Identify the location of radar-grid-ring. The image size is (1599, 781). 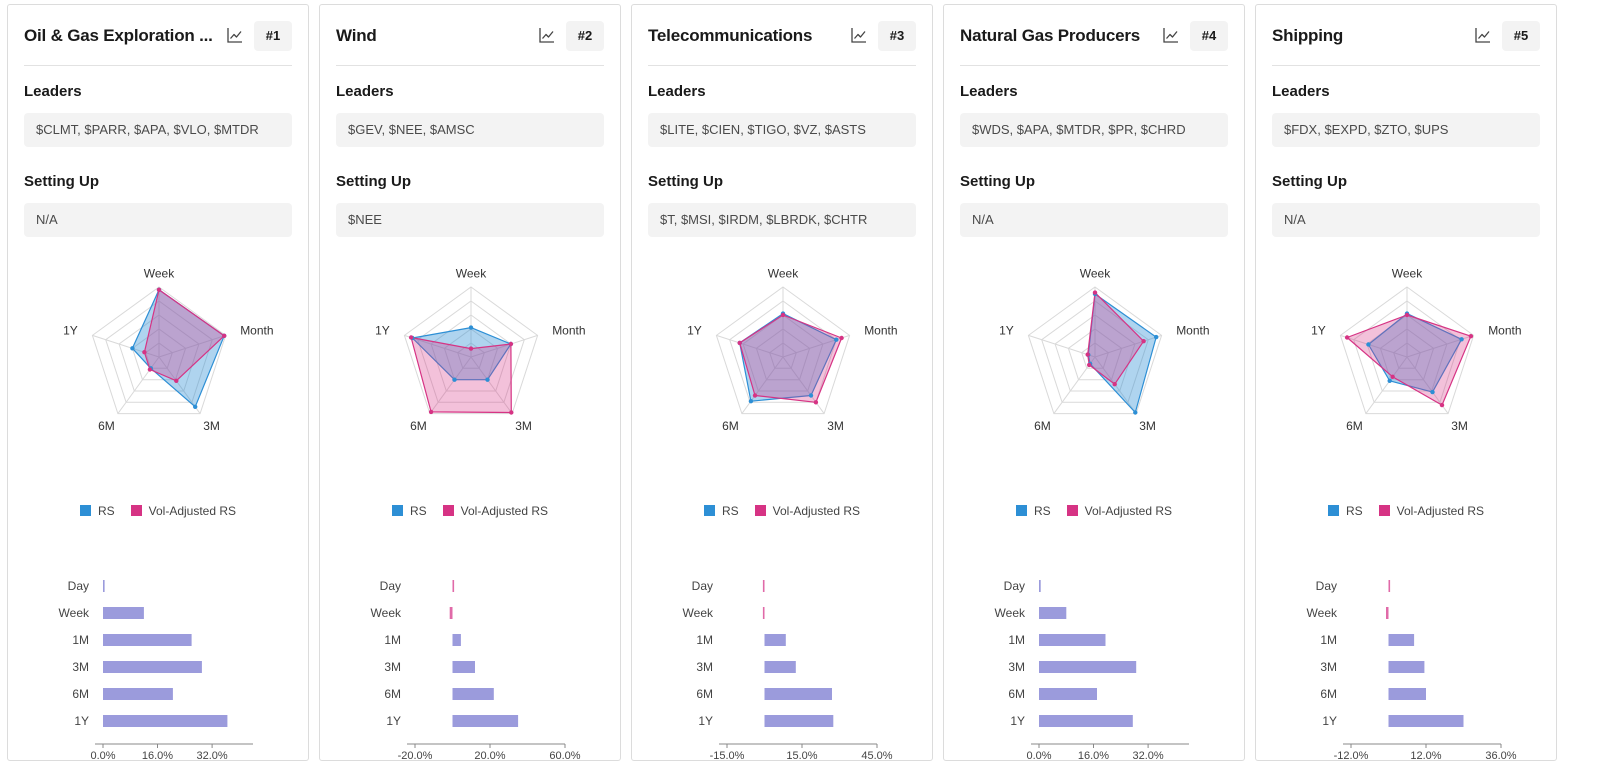
(1407, 353).